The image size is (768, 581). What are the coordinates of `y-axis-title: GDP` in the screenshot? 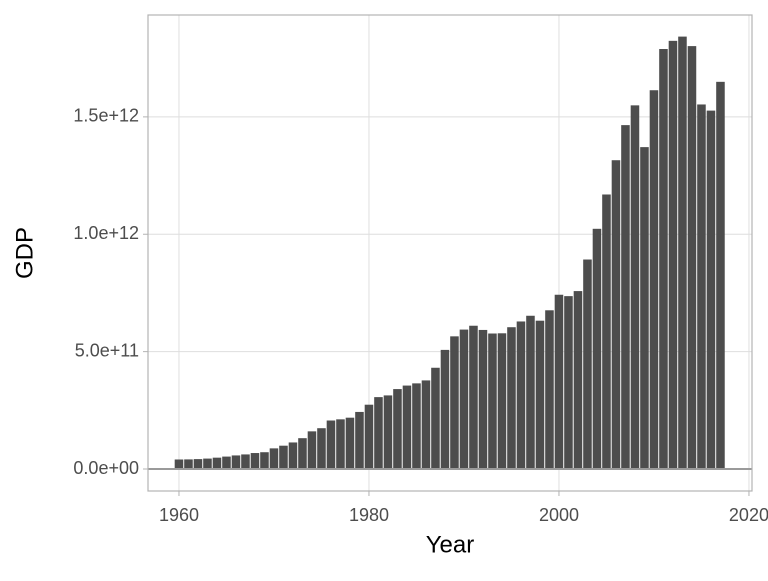 It's located at (24, 253).